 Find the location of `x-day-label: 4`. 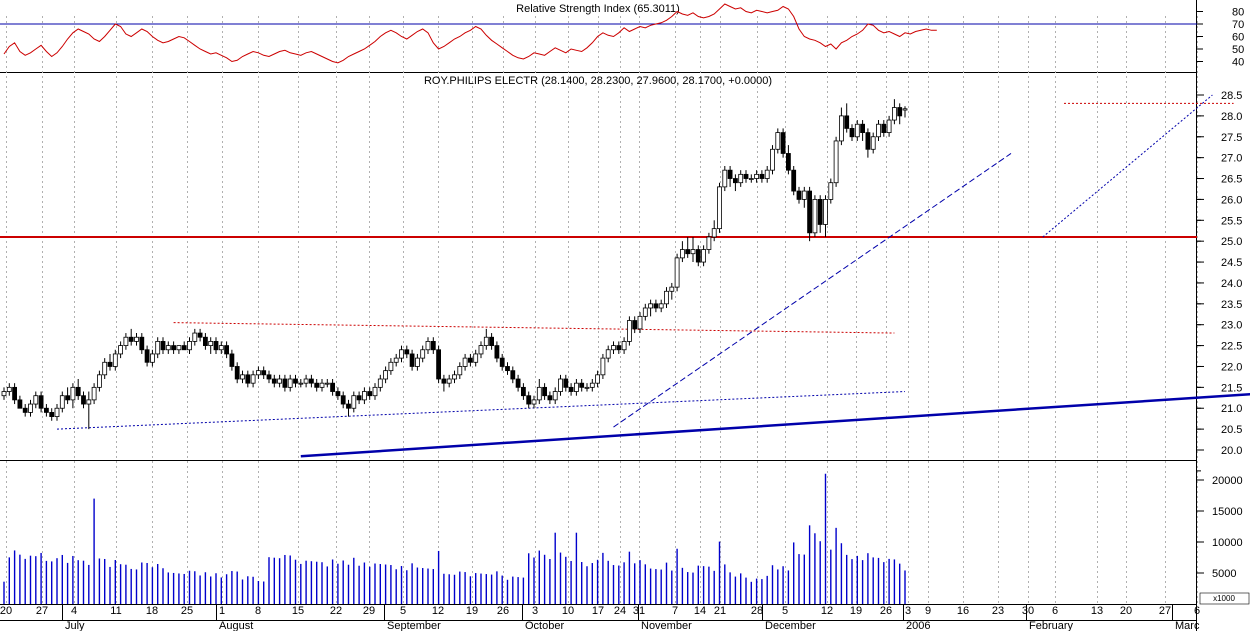

x-day-label: 4 is located at coordinates (74, 611).